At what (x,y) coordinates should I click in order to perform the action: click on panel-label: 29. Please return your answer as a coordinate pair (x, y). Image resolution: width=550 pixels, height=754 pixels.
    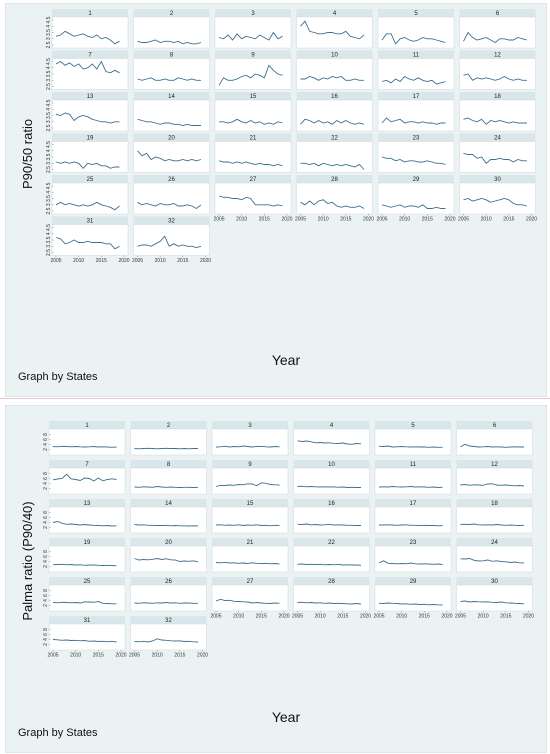
    Looking at the image, I should click on (416, 180).